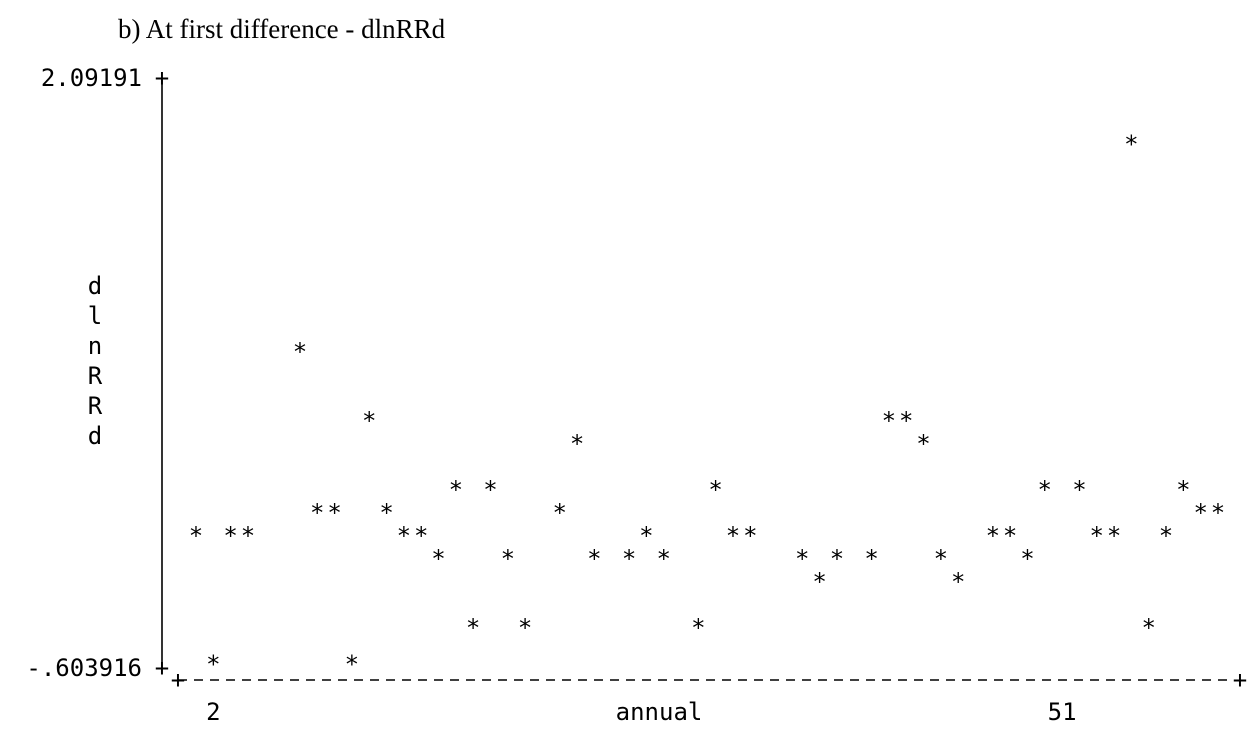  I want to click on x-axis-left-plus: +, so click(178, 680).